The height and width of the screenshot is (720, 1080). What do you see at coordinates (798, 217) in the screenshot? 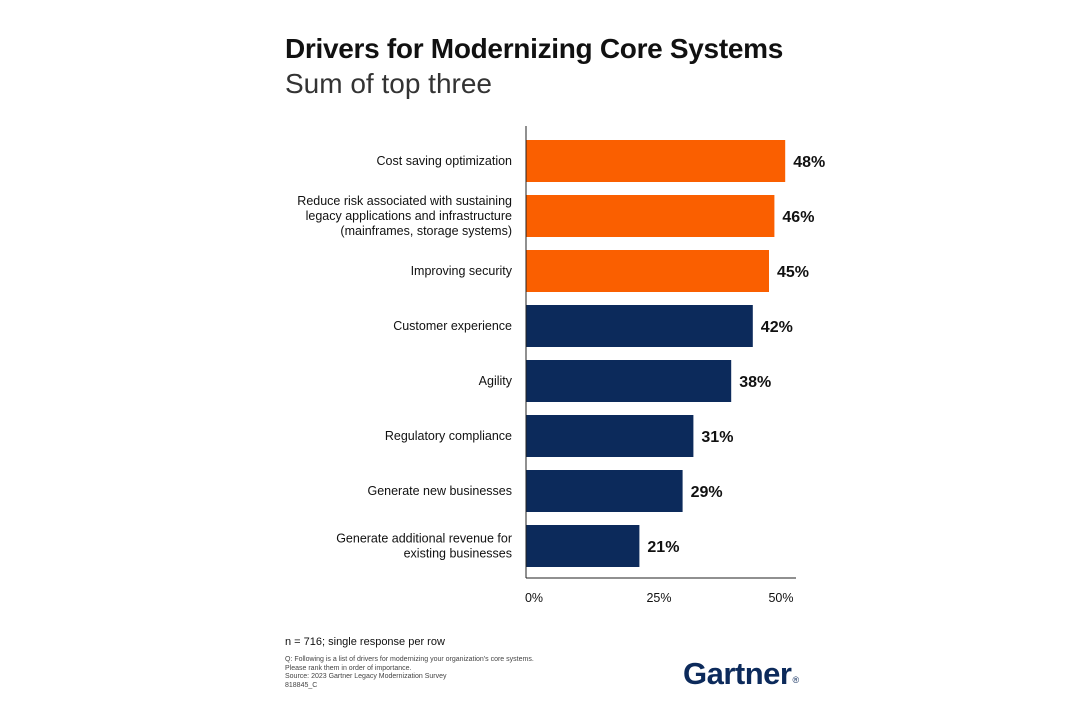
I see `bar-value-label: 46%` at bounding box center [798, 217].